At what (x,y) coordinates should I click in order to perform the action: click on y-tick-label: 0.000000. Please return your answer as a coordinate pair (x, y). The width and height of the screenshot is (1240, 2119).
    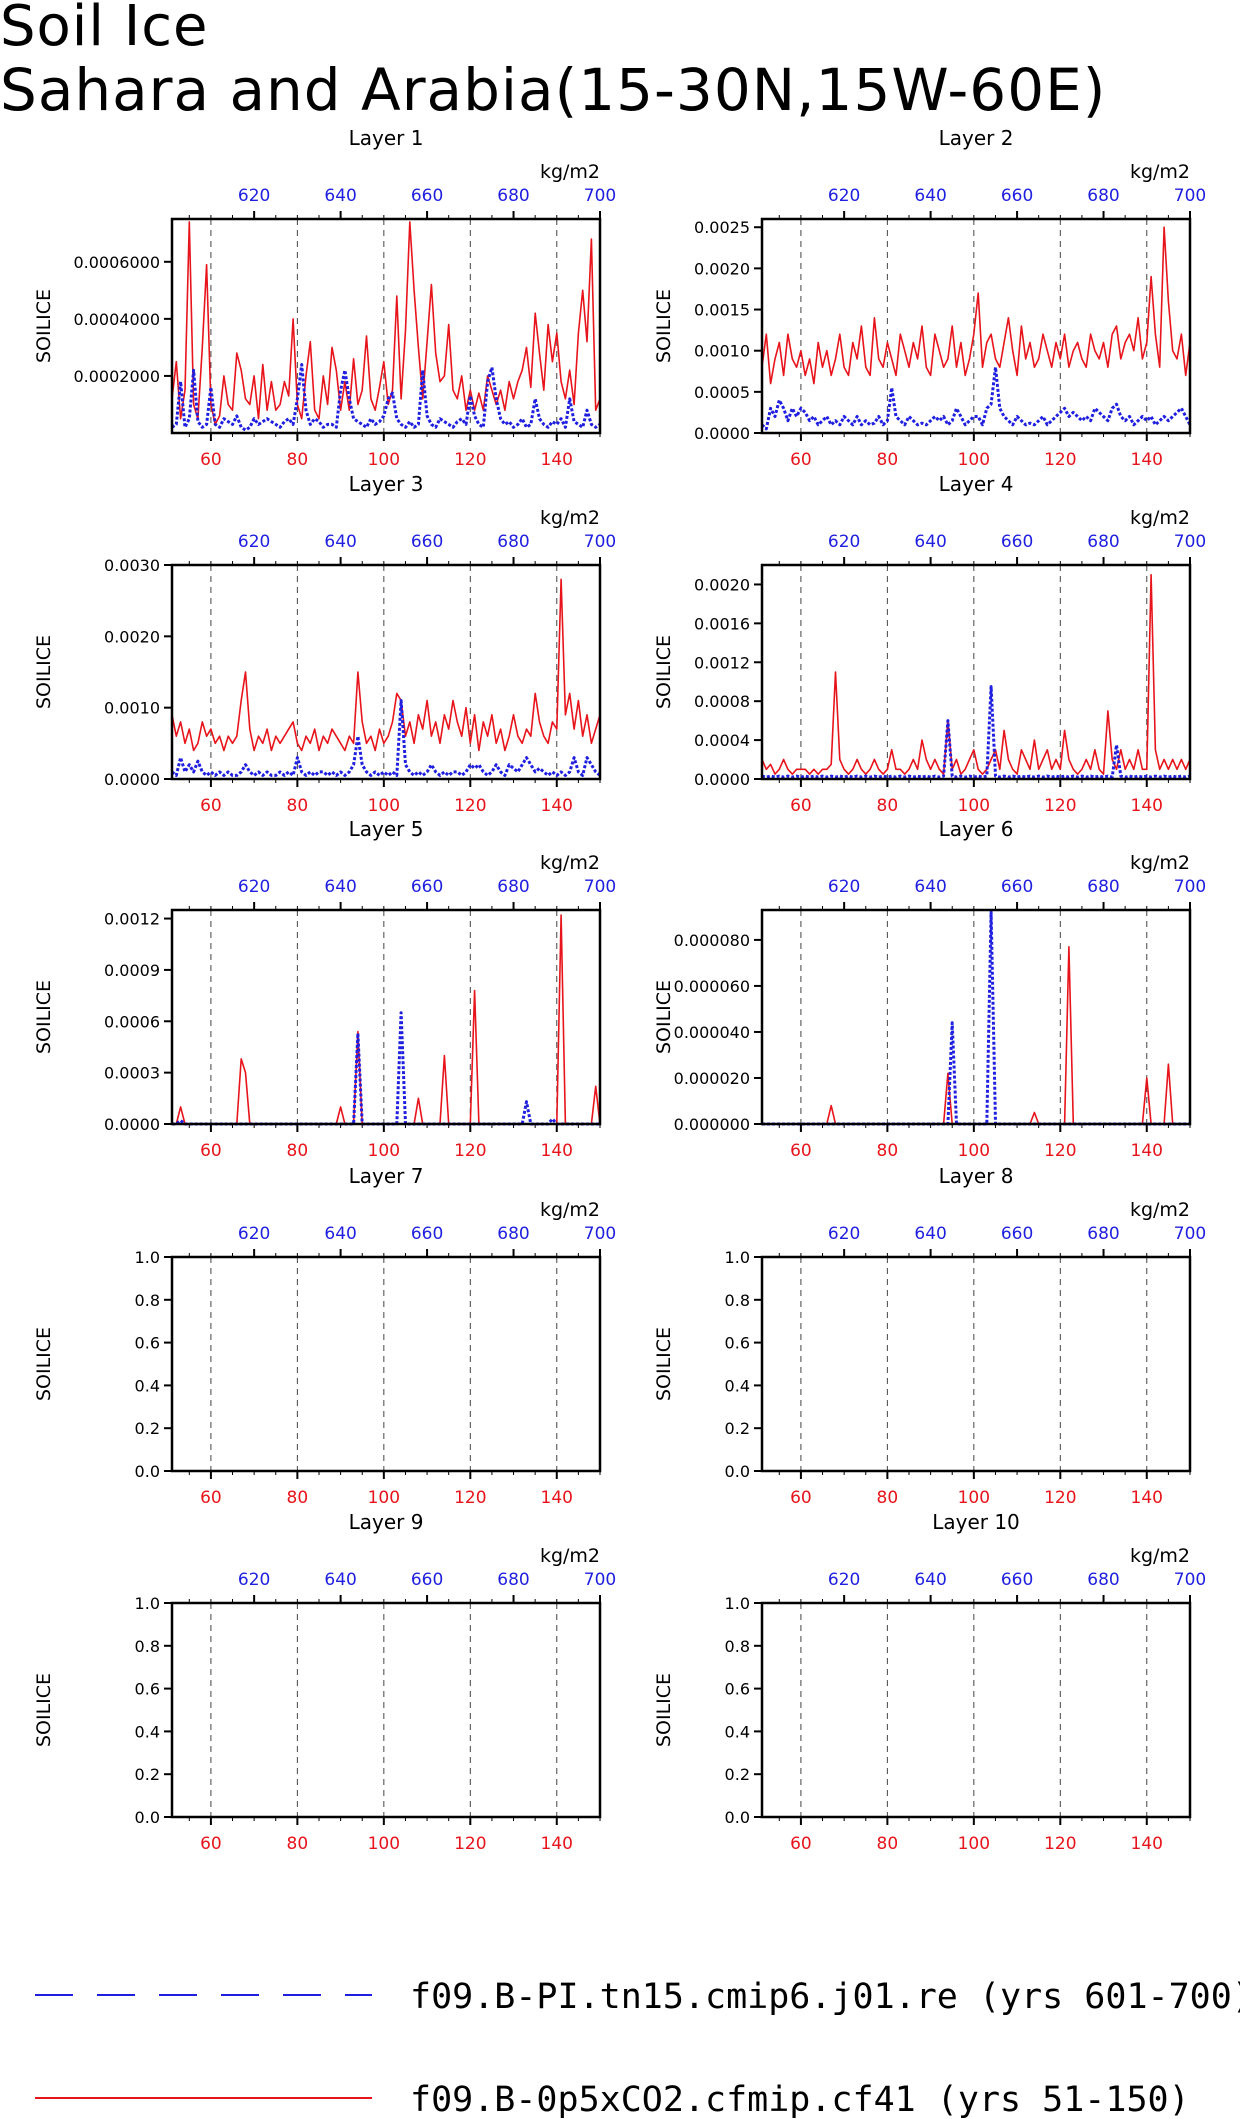
    Looking at the image, I should click on (712, 1124).